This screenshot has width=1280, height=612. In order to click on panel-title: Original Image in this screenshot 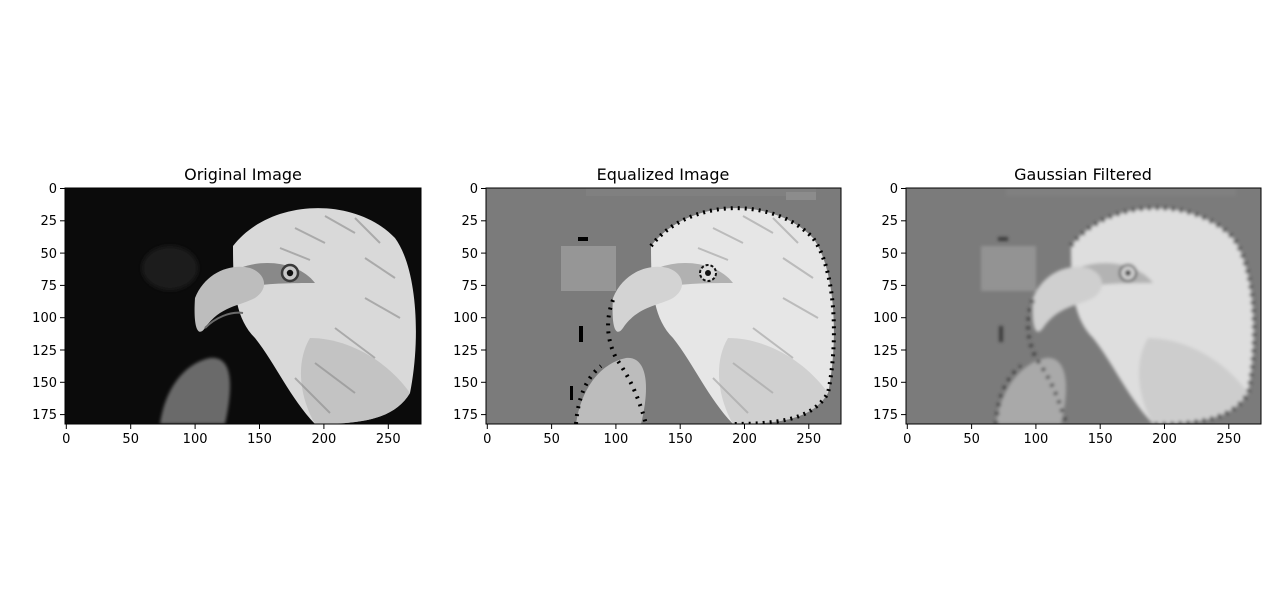, I will do `click(243, 174)`.